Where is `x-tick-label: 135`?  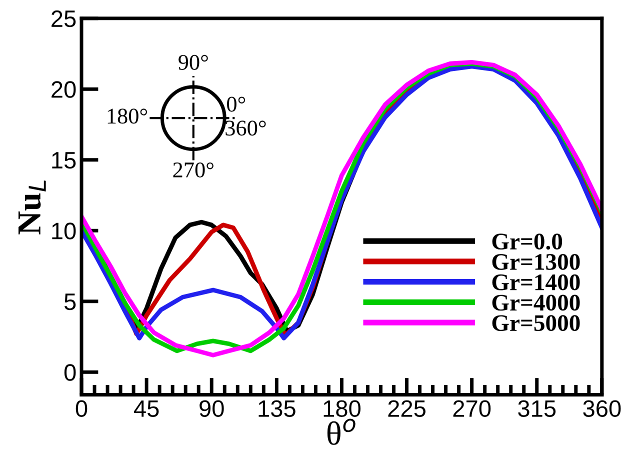 x-tick-label: 135 is located at coordinates (277, 408).